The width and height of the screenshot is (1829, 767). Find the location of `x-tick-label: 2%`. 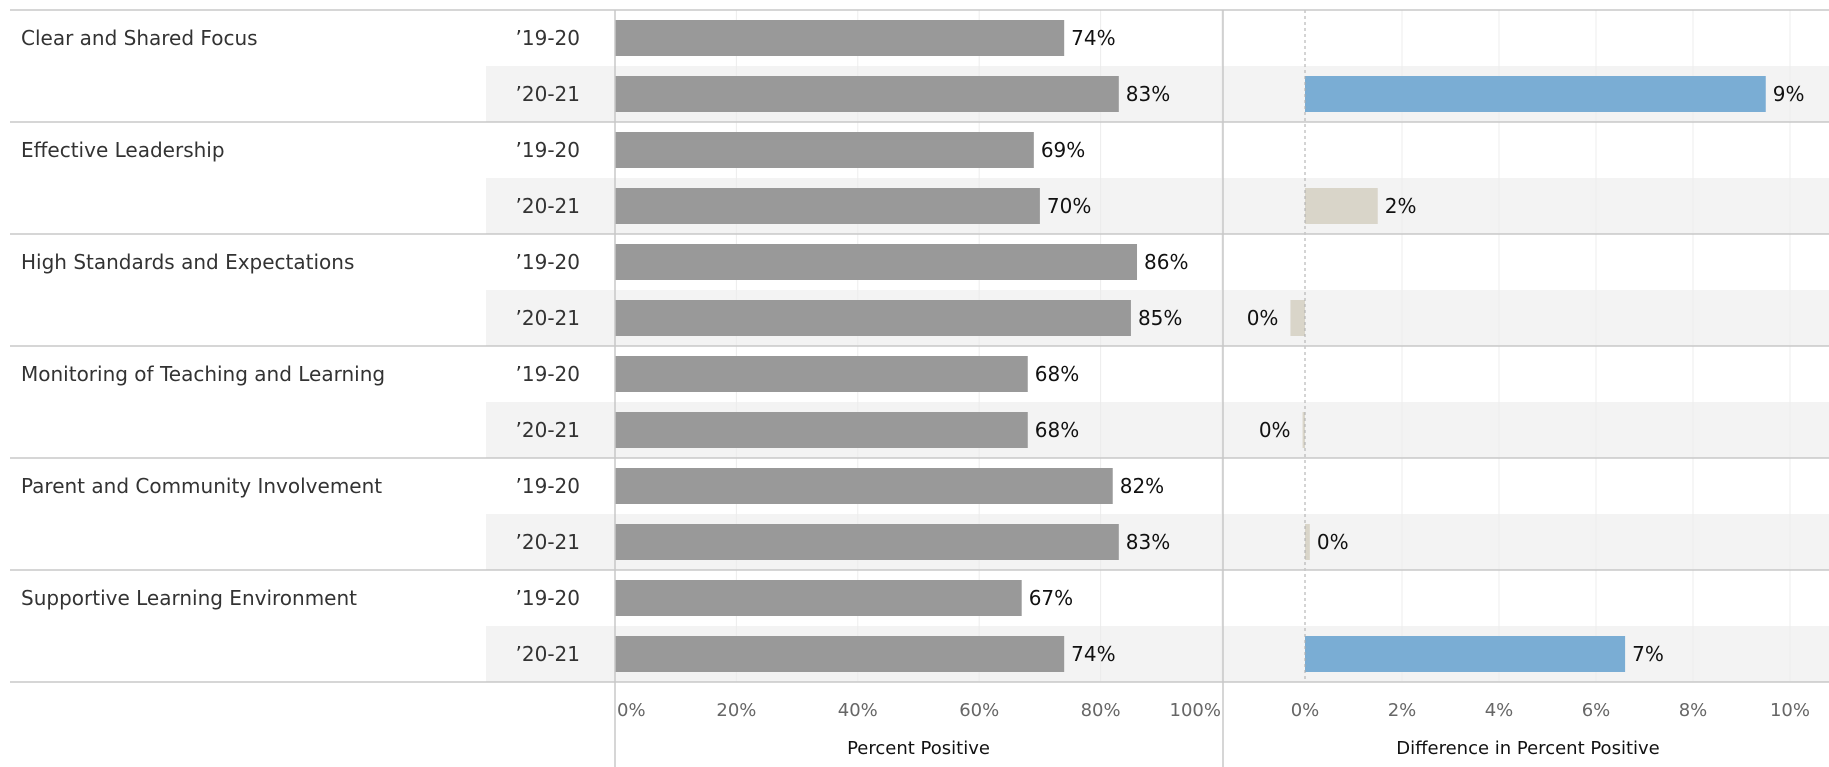

x-tick-label: 2% is located at coordinates (1402, 710).